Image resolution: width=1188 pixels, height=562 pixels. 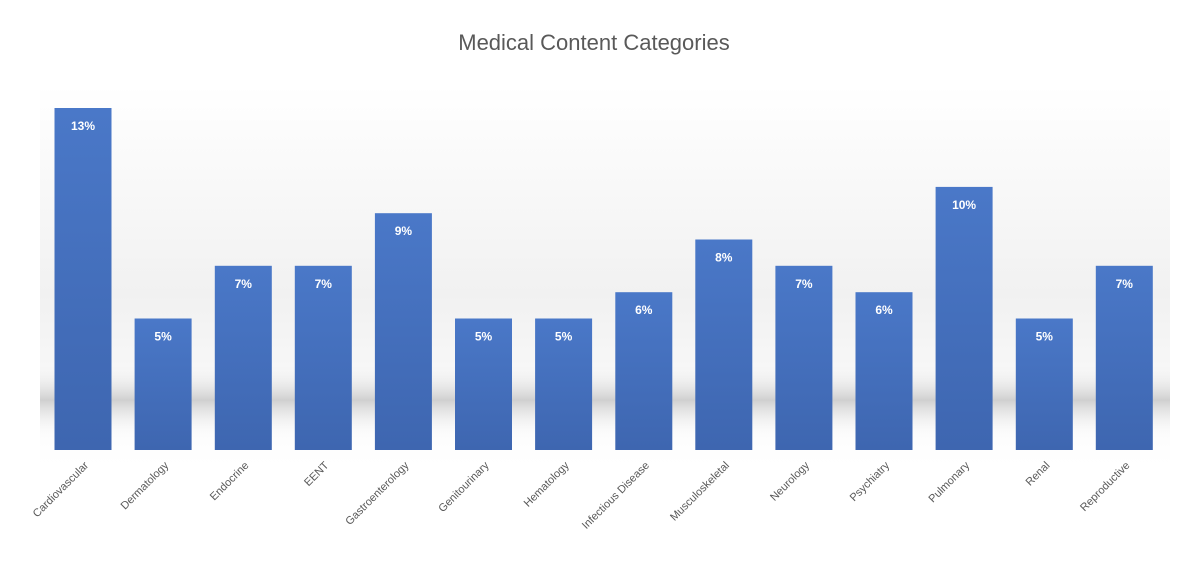 What do you see at coordinates (616, 496) in the screenshot?
I see `x-tick-label: Infectious Disease` at bounding box center [616, 496].